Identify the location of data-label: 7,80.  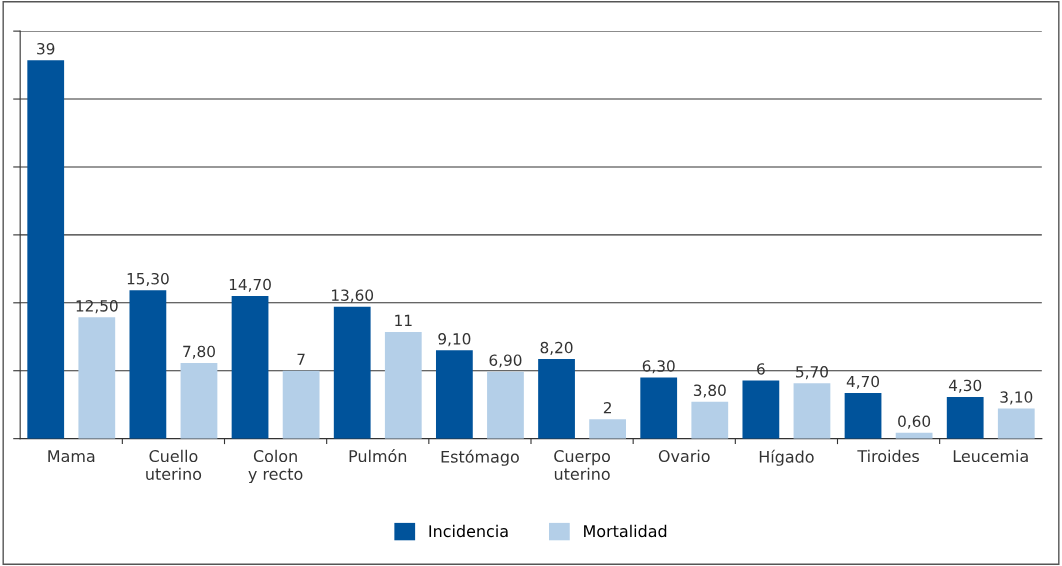
(199, 352).